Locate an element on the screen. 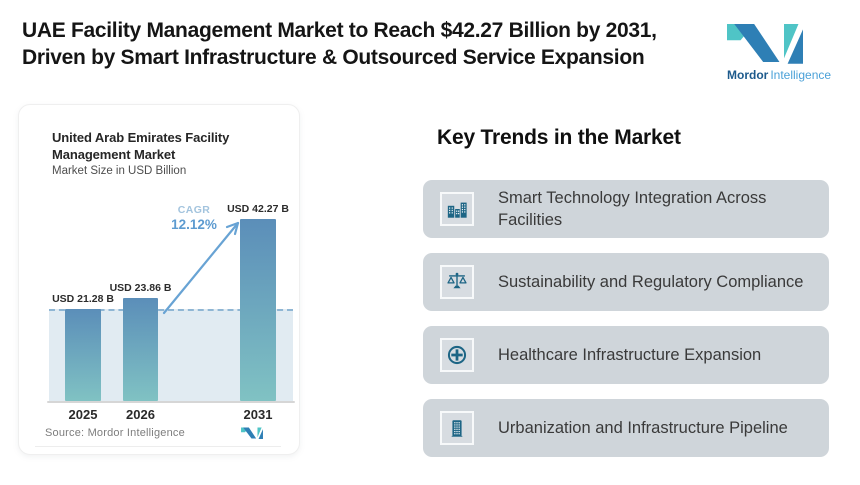  x-axis-label: 2026 is located at coordinates (140, 414).